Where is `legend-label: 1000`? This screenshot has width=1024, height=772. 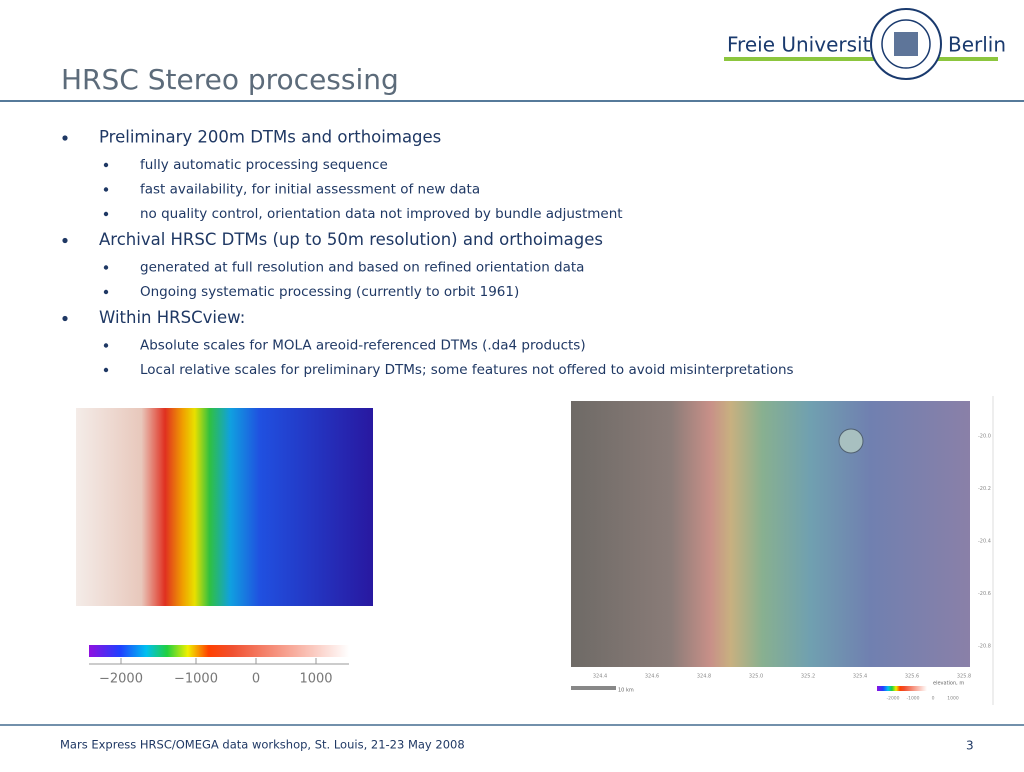 legend-label: 1000 is located at coordinates (953, 699).